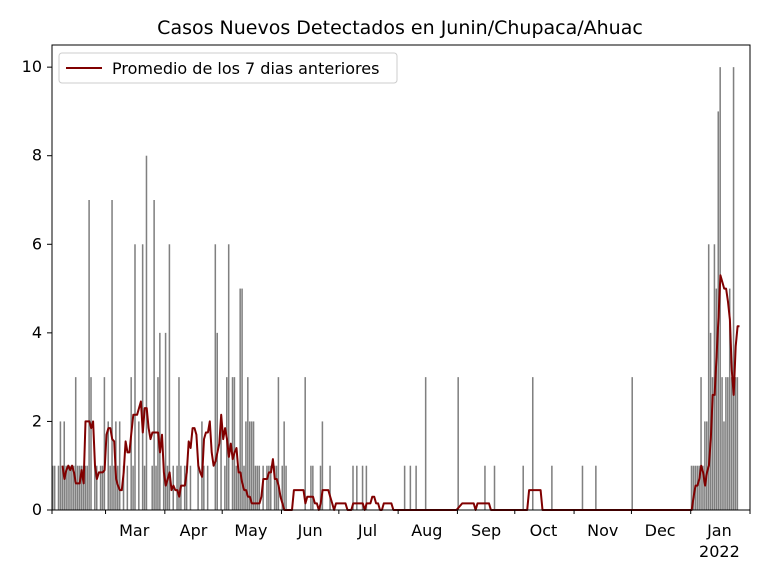 This screenshot has width=768, height=576. I want to click on x-tick-label: Dec, so click(660, 530).